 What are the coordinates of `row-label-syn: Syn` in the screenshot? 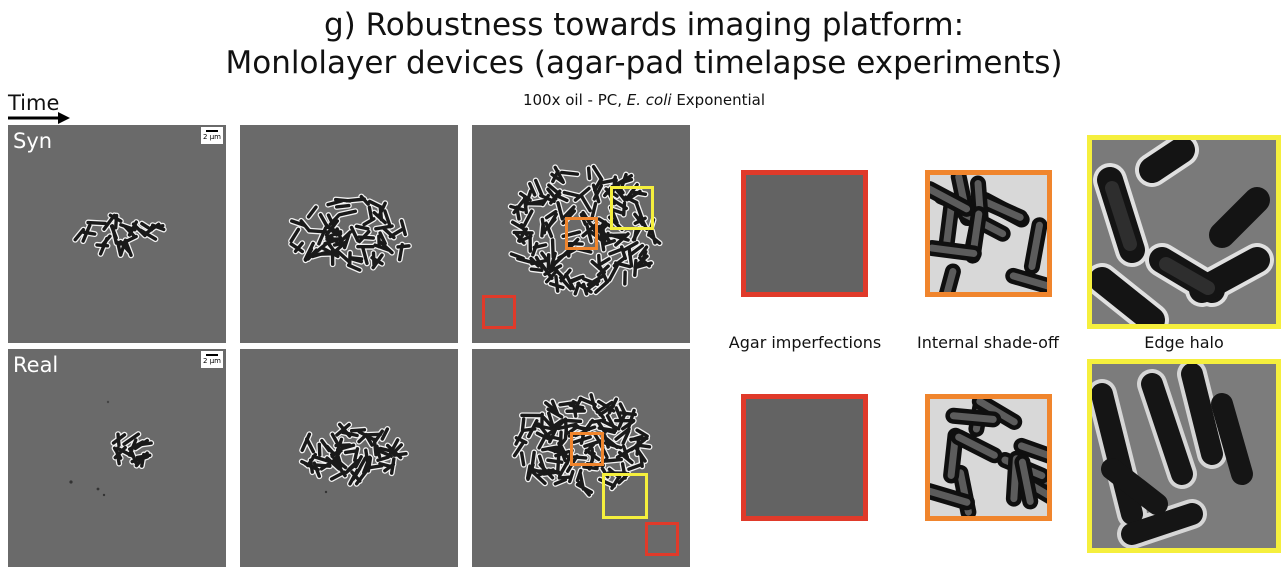 It's located at (33, 141).